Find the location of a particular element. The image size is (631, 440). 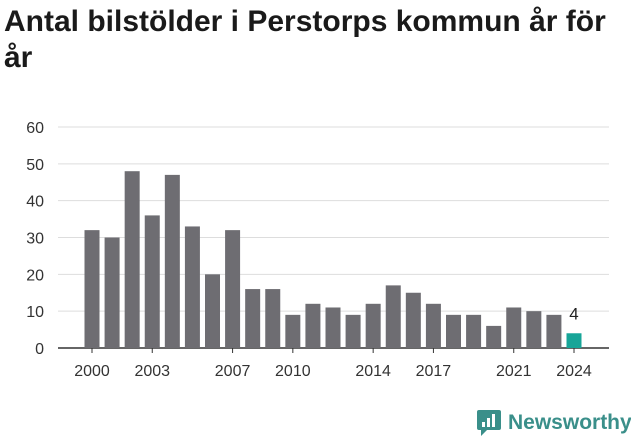

y-tick-label-30: 30 is located at coordinates (35, 239).